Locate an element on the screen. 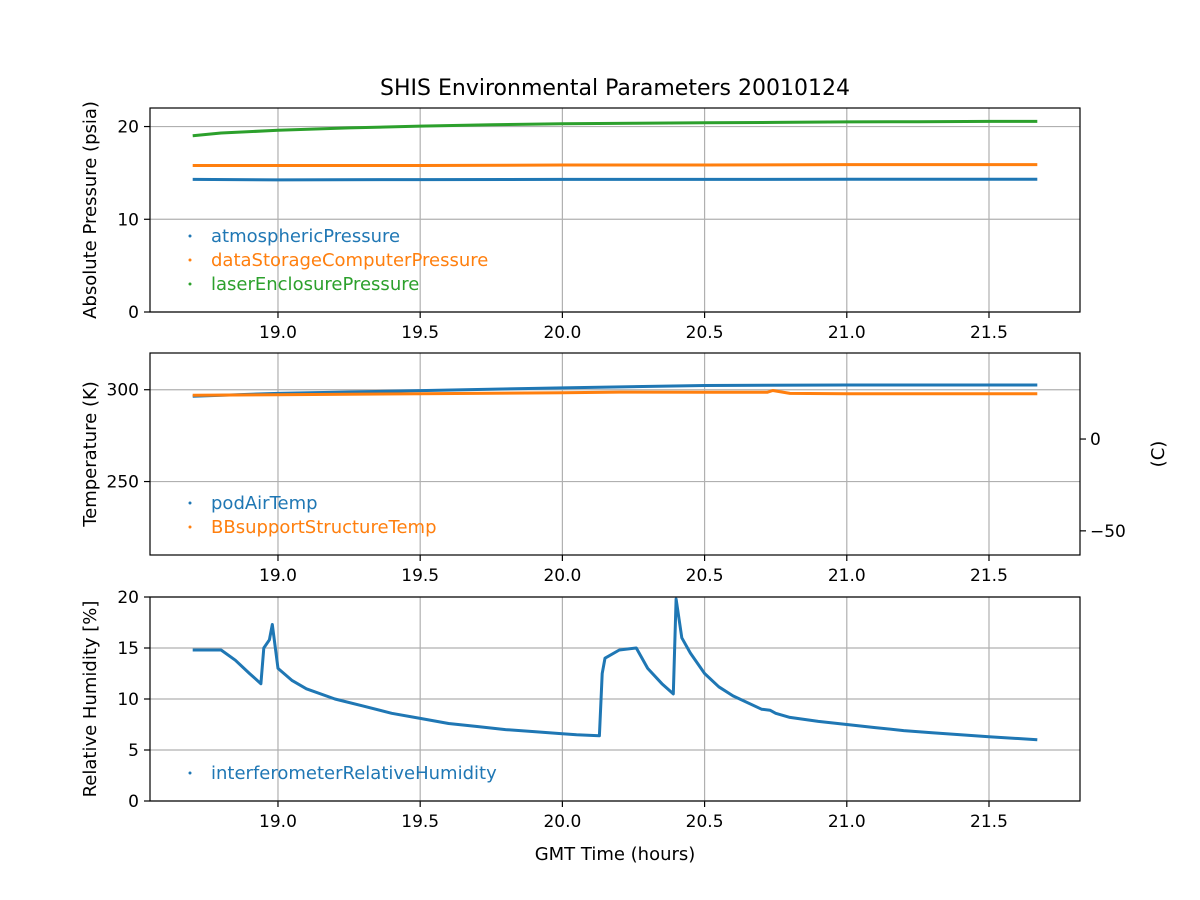 This screenshot has height=900, width=1200. x-axis-label: GMT Time (hours) is located at coordinates (615, 854).